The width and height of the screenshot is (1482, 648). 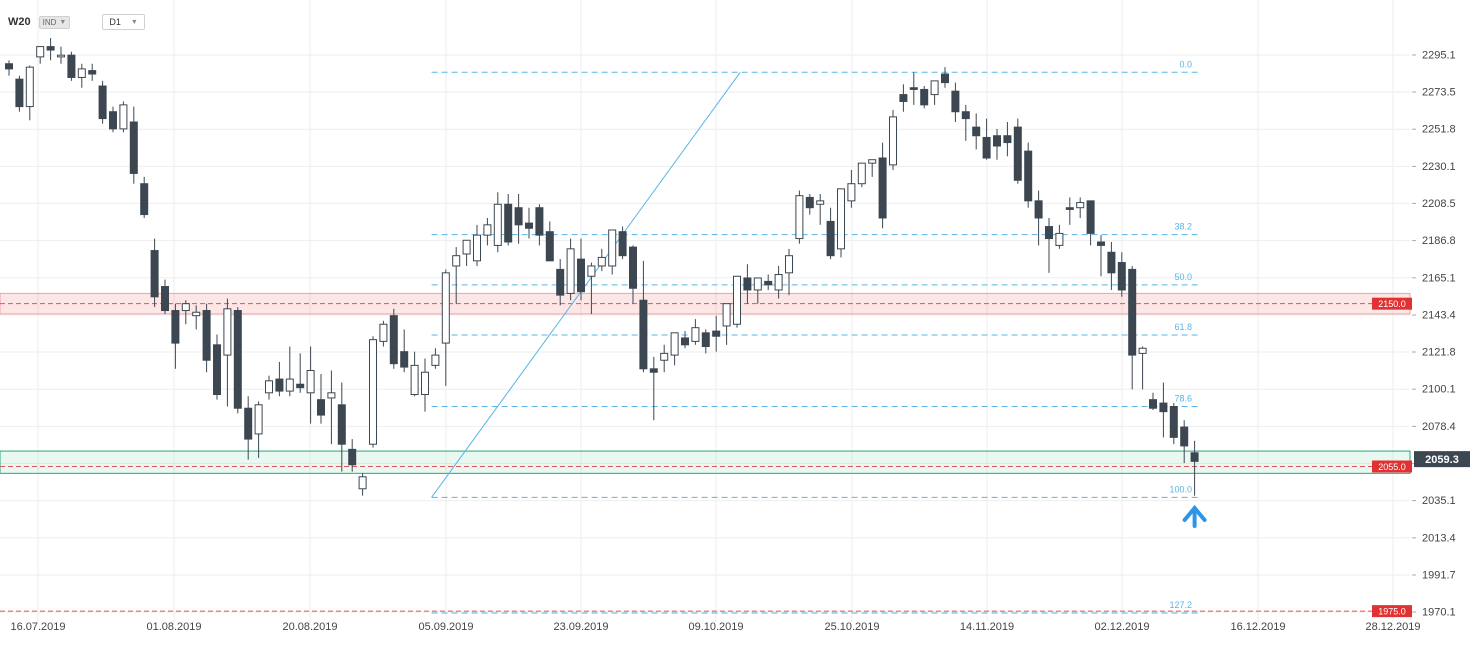 I want to click on y-tick-label: 2013.4, so click(x=1439, y=538).